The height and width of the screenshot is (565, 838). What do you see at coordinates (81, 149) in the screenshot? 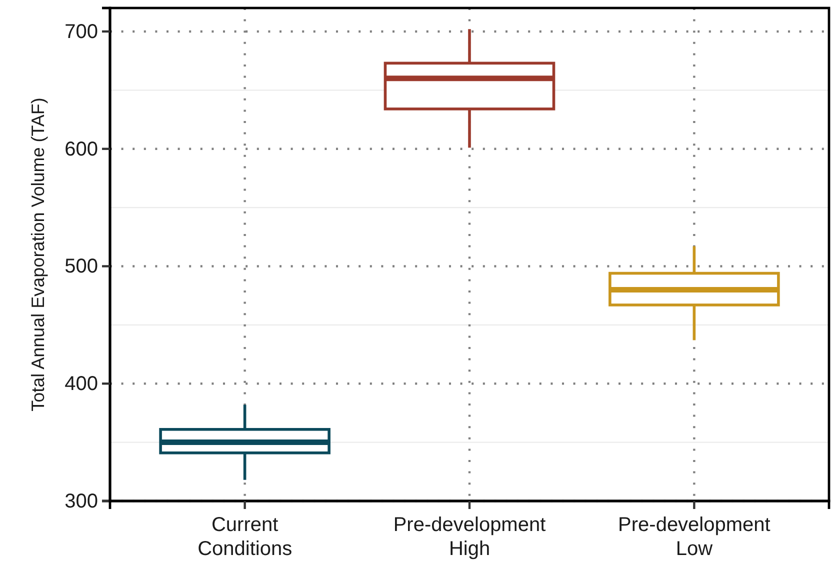
I see `y-tick-label: 600` at bounding box center [81, 149].